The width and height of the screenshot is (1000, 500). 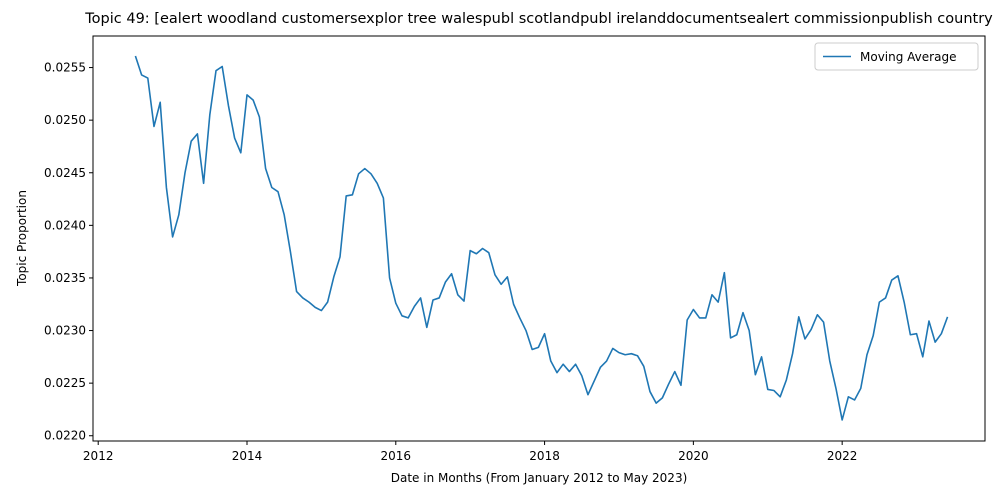 What do you see at coordinates (65, 331) in the screenshot?
I see `y-tick-label: 0.0230` at bounding box center [65, 331].